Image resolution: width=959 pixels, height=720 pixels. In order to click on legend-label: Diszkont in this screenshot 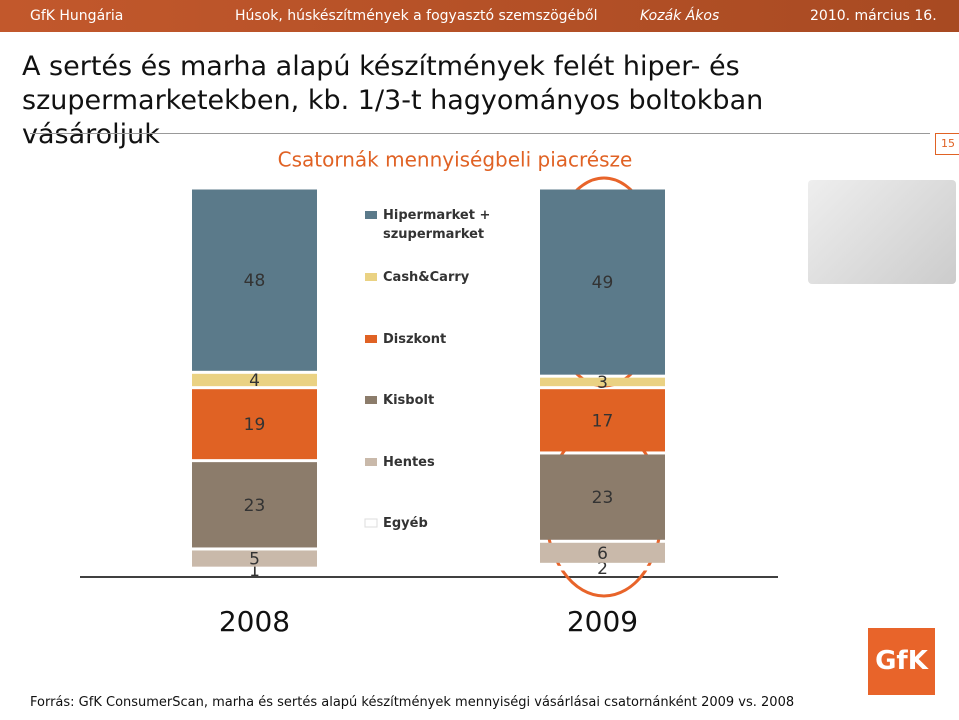, I will do `click(415, 339)`.